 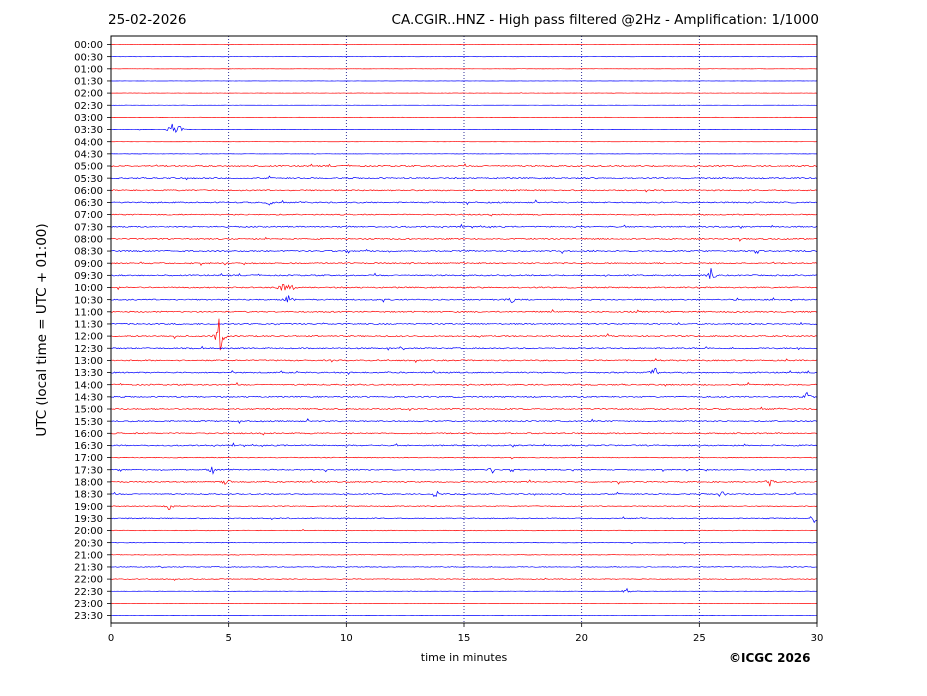 What do you see at coordinates (88, 519) in the screenshot?
I see `y-tick-label: 19:30` at bounding box center [88, 519].